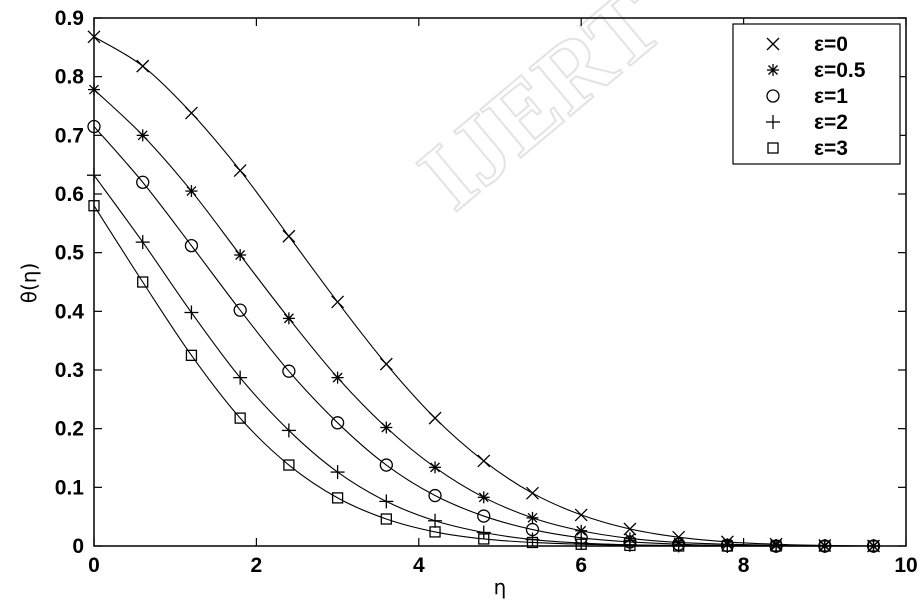 Image resolution: width=920 pixels, height=603 pixels. I want to click on legend: ε=0 ε=0.5 ε=1 ε=2 ε=3, so click(816, 94).